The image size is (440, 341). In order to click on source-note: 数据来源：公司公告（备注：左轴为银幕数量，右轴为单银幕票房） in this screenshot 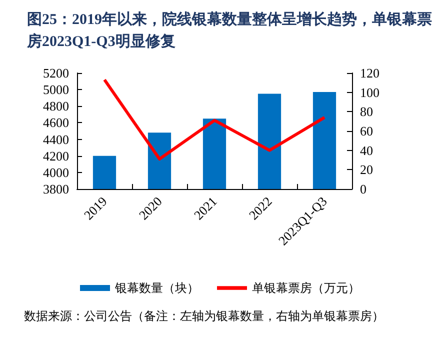, I will do `click(204, 316)`.